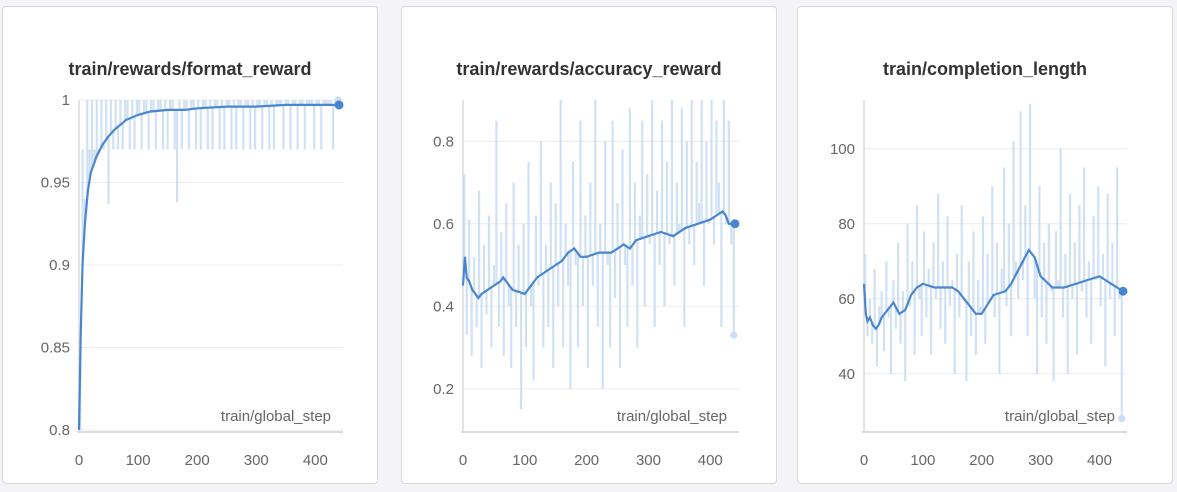  I want to click on chart-title: train/completion_length, so click(984, 69).